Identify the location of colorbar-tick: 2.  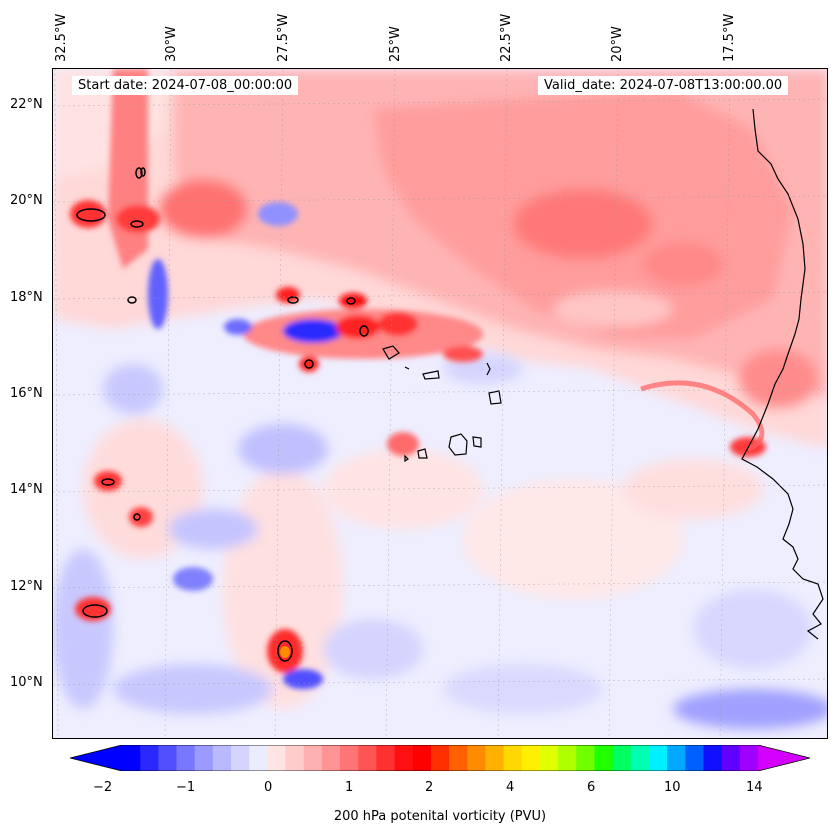
(429, 787).